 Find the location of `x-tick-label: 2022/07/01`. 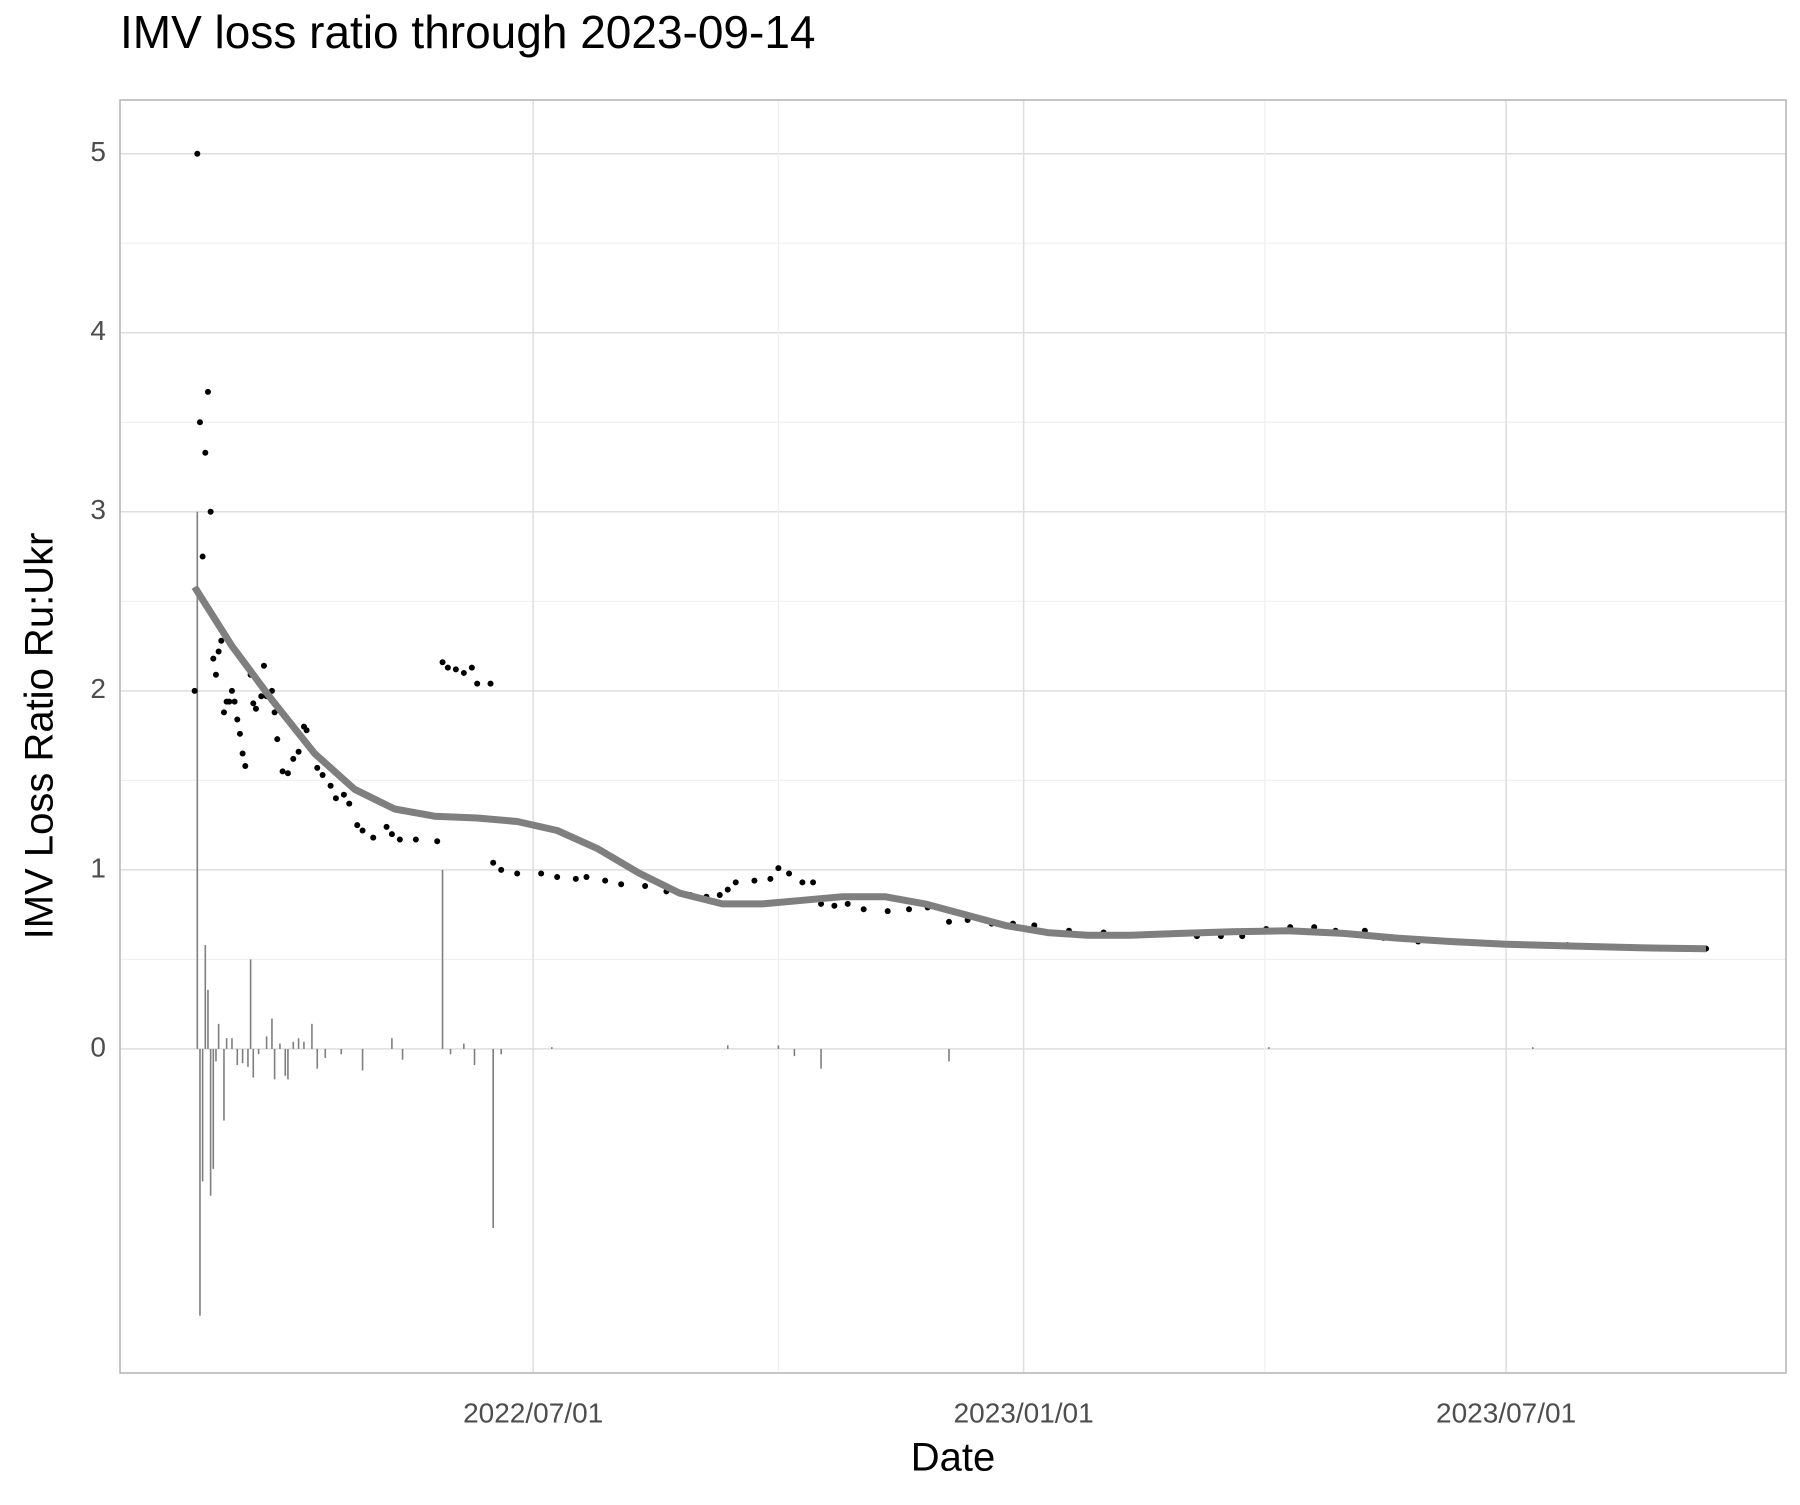

x-tick-label: 2022/07/01 is located at coordinates (533, 1412).